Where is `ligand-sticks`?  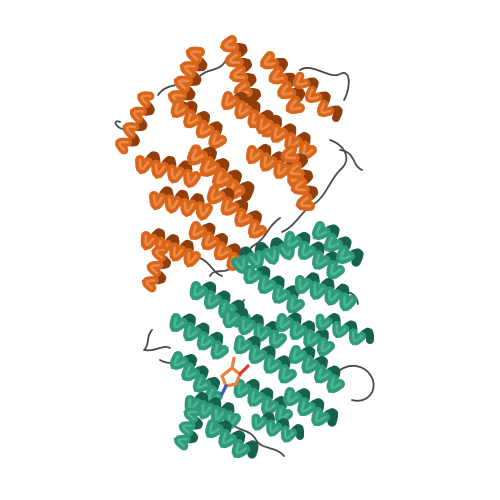 ligand-sticks is located at coordinates (235, 376).